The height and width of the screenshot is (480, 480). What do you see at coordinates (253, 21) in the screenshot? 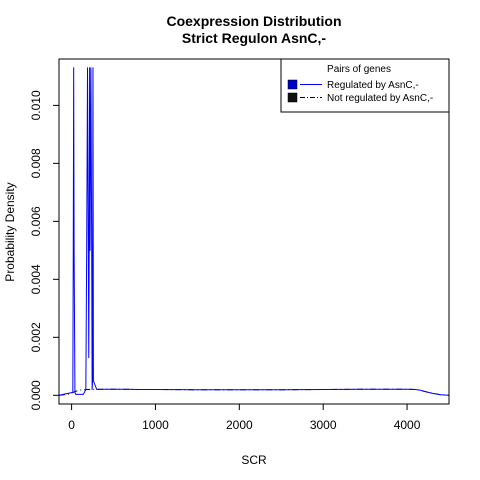
I see `chart-title: Coexpression Distribution` at bounding box center [253, 21].